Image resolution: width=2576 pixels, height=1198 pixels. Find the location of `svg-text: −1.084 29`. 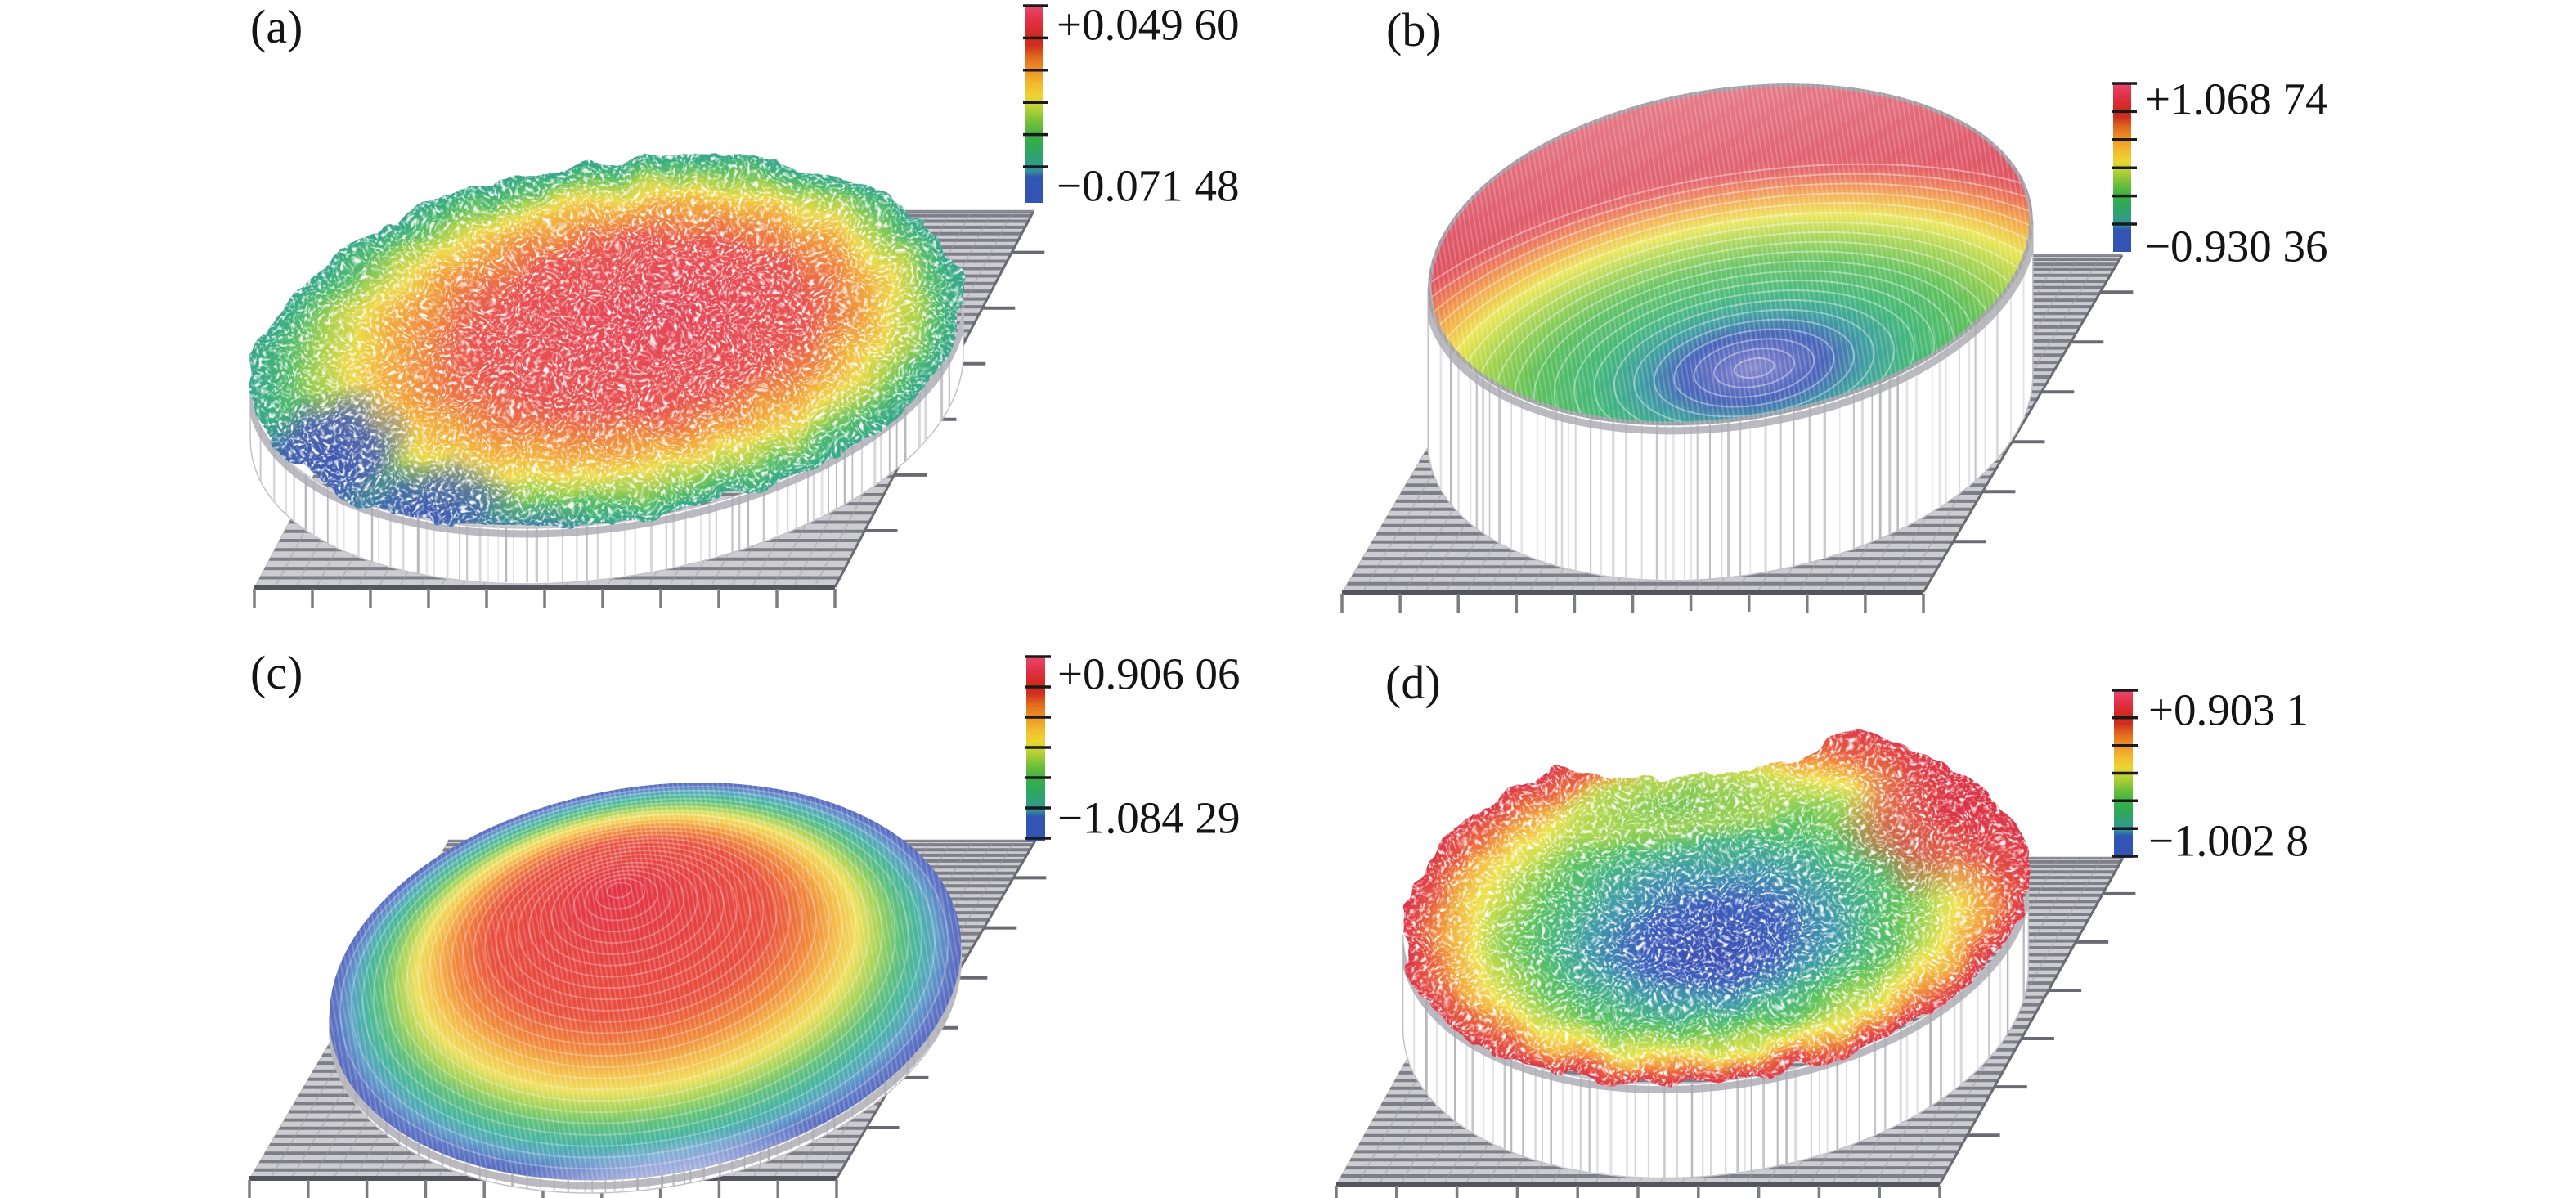

svg-text: −1.084 29 is located at coordinates (1149, 818).